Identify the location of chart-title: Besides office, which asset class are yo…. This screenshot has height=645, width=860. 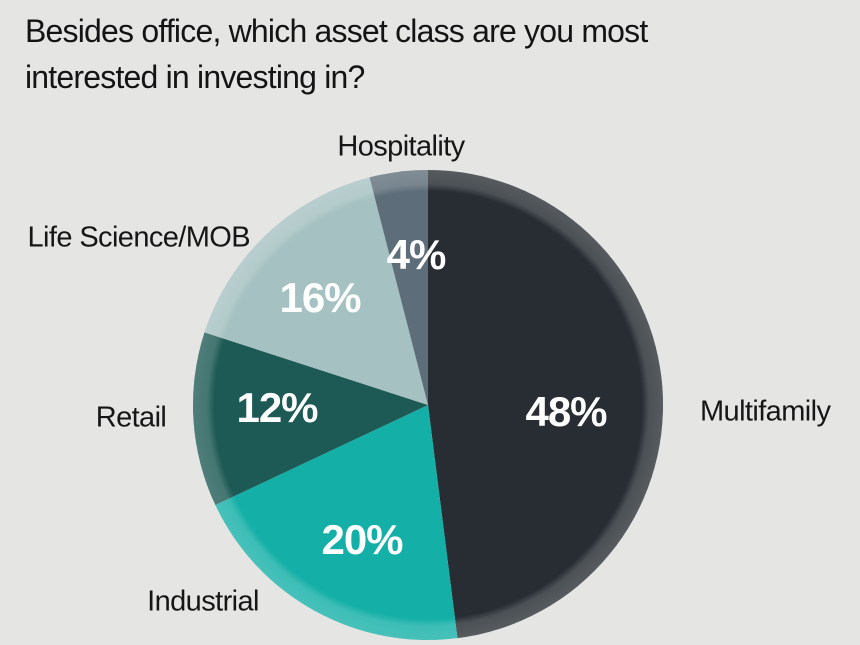
(336, 54).